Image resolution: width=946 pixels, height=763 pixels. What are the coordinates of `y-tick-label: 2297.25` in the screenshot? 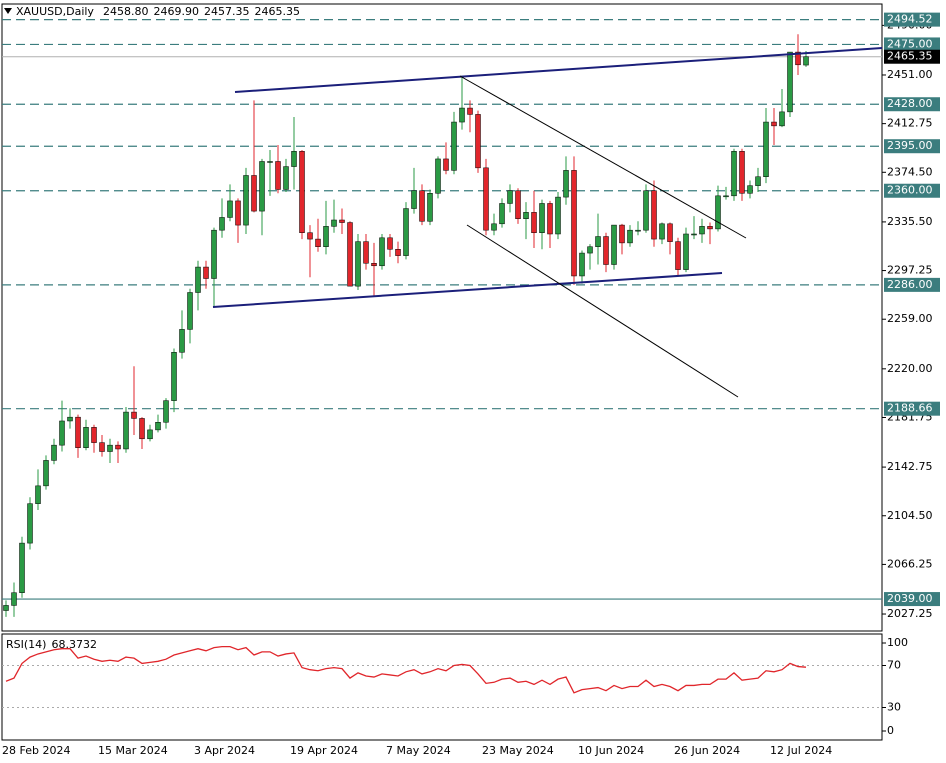 It's located at (910, 270).